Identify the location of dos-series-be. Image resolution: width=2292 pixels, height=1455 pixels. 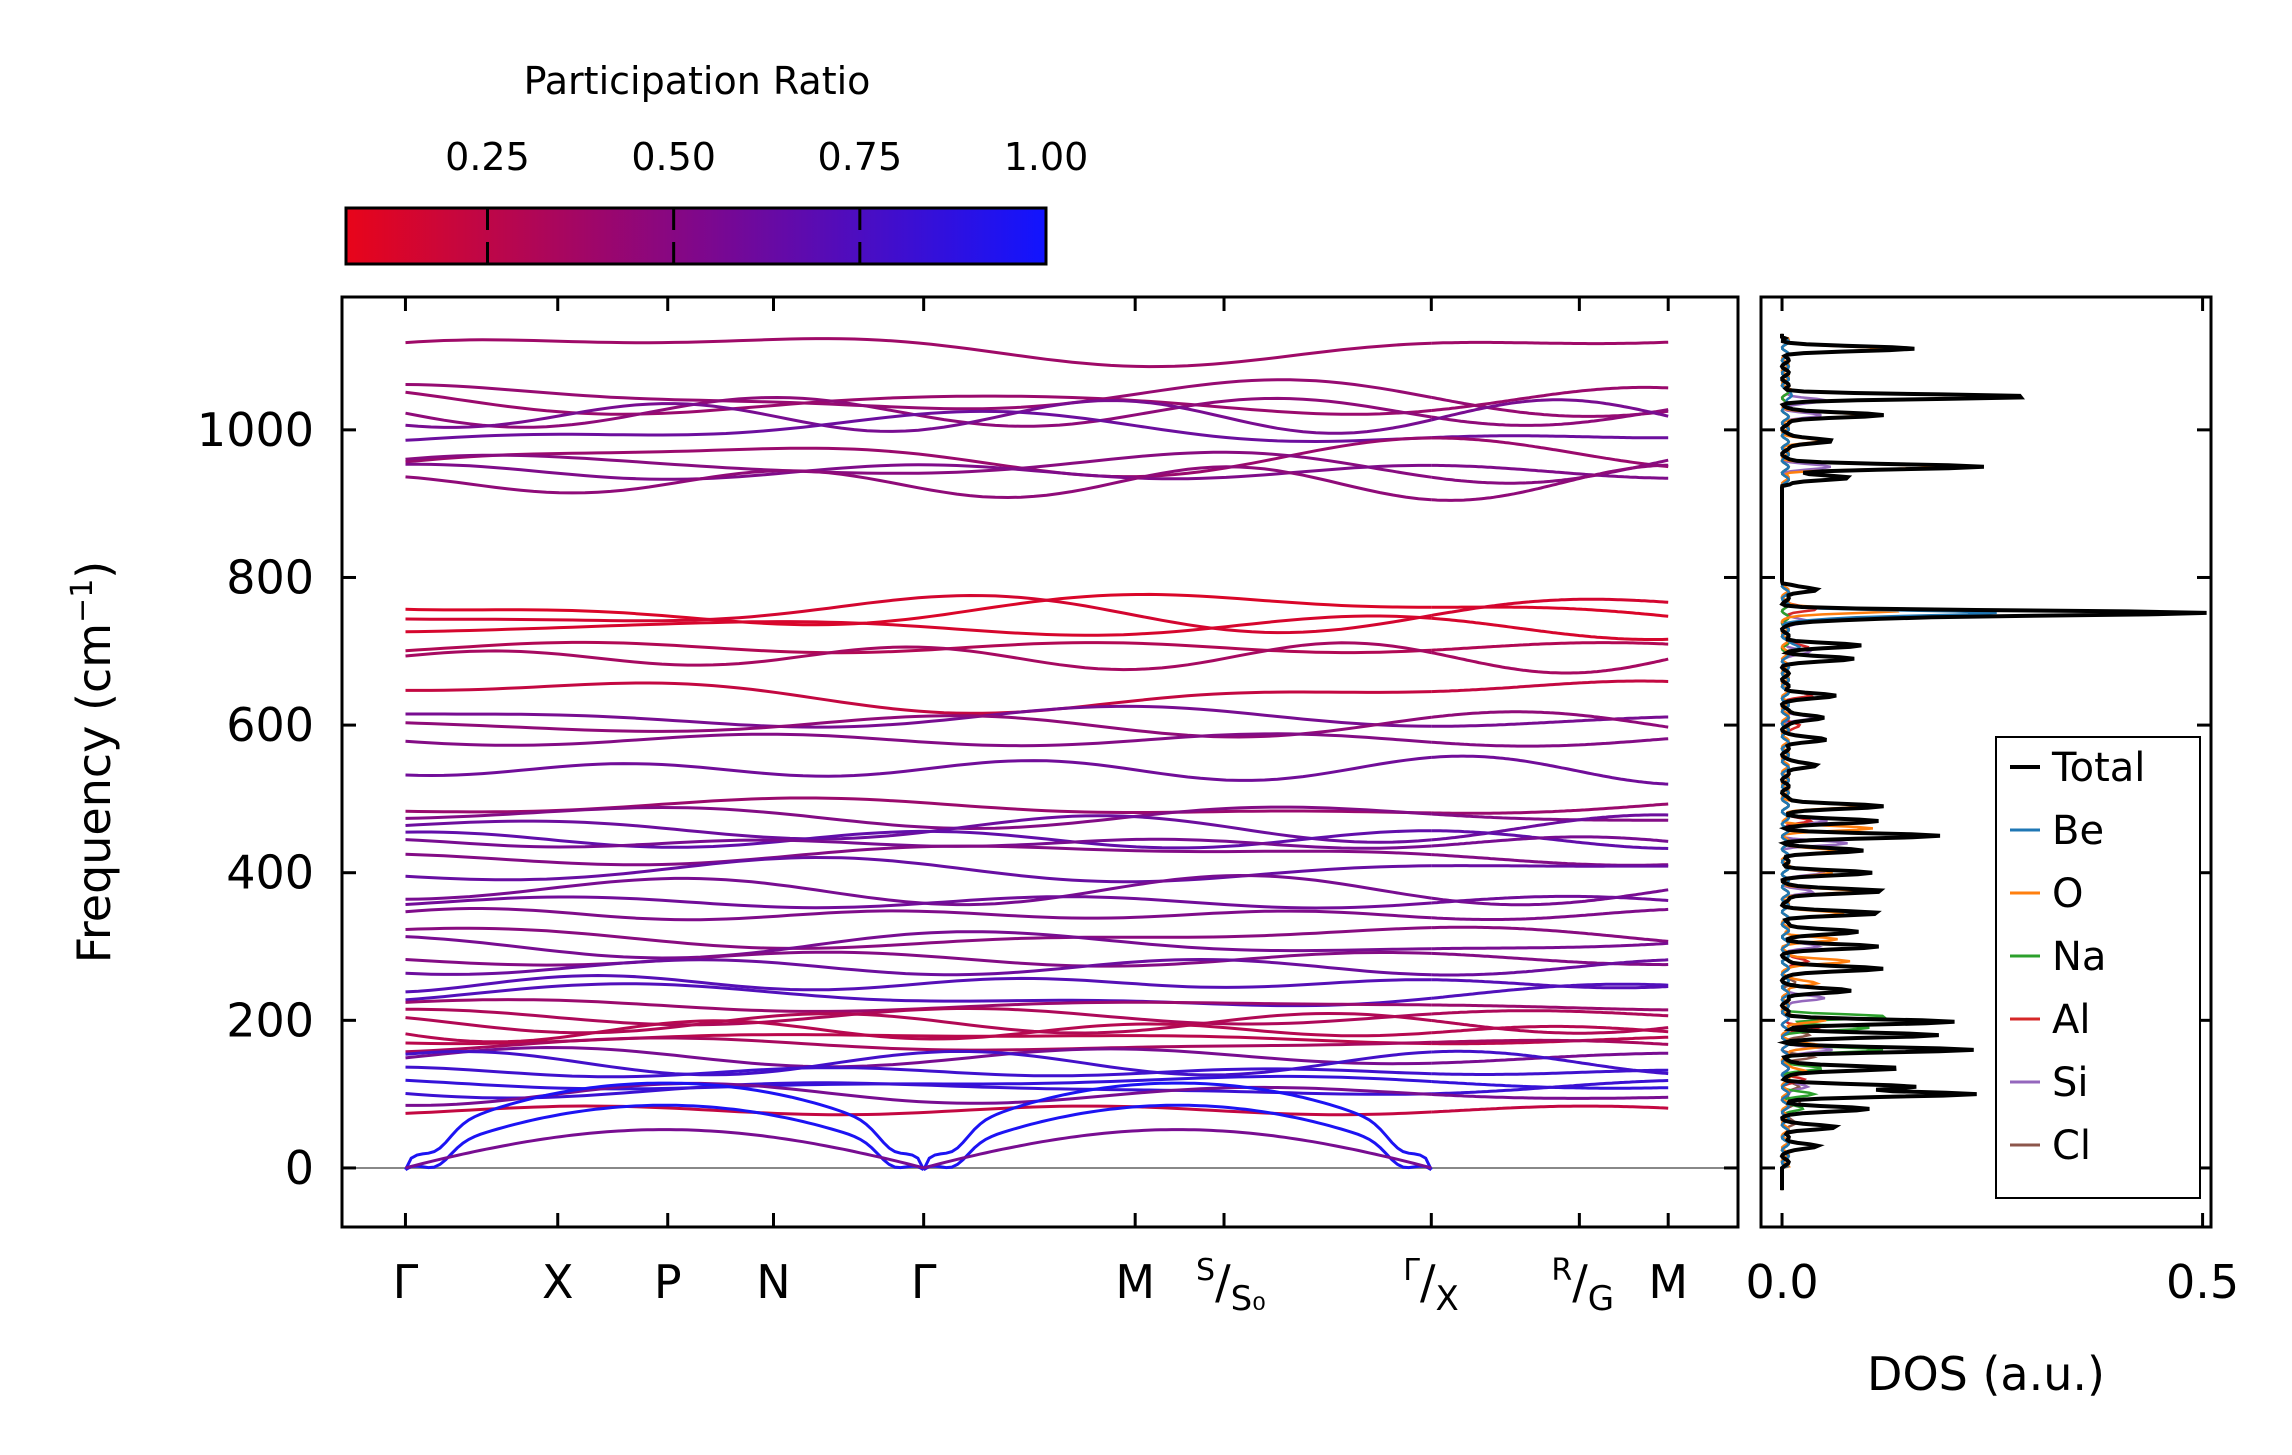
(1888, 762).